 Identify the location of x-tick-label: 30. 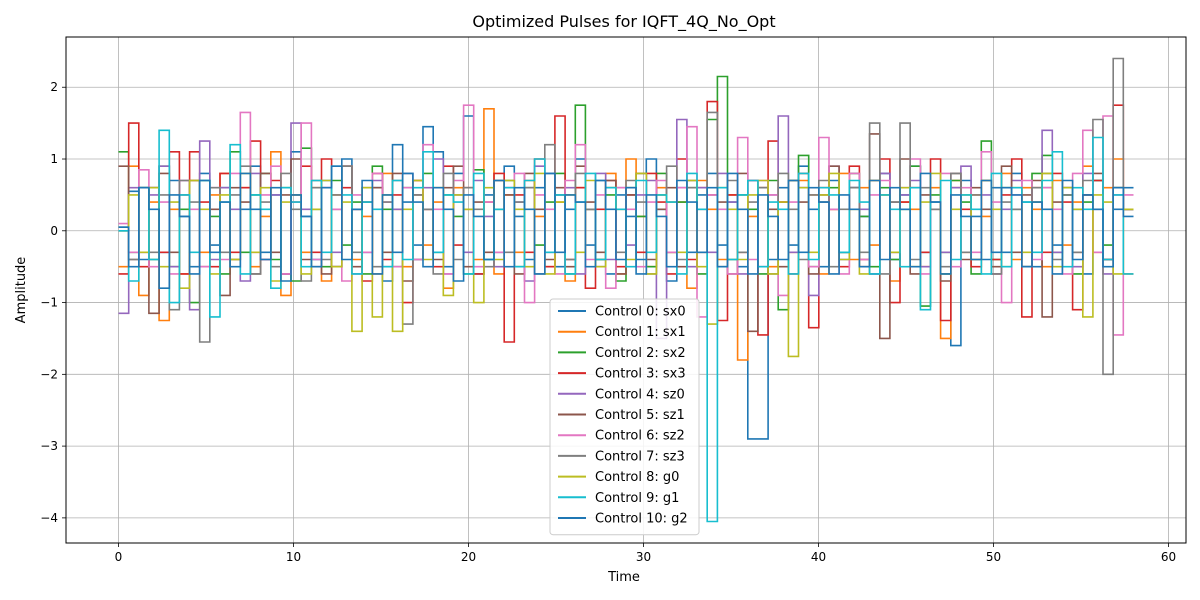
(643, 557).